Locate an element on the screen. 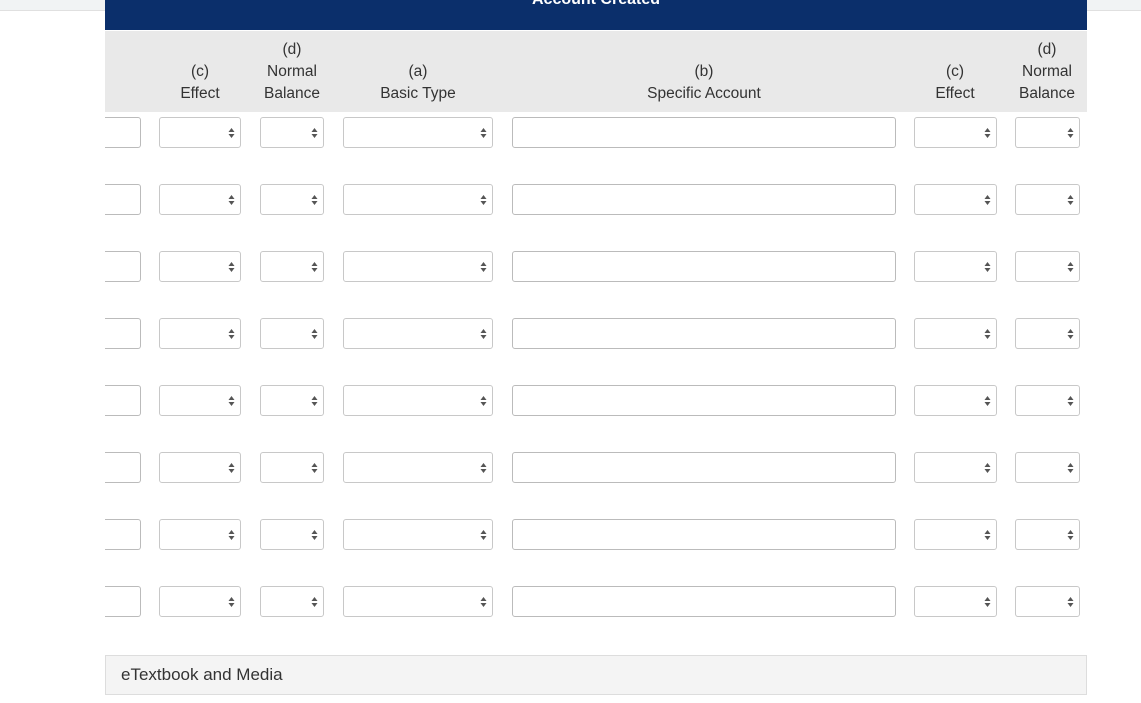 Image resolution: width=1141 pixels, height=703 pixels. column-header: (a) Basic Type is located at coordinates (418, 83).